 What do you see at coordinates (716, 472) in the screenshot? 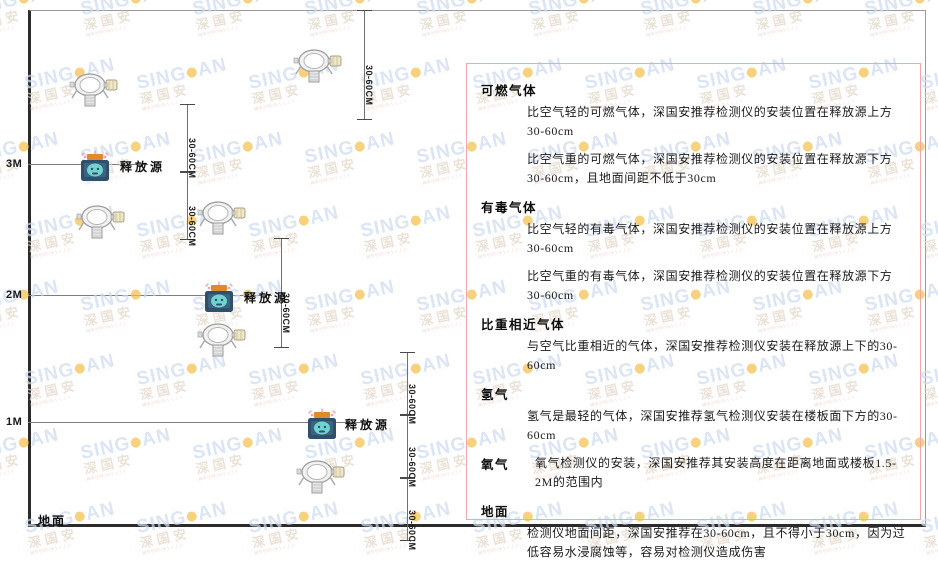
I see `panel-section-text: 氧气检测仪的安装，深国安推荐其安装高度在距离地面或楼板1.5-2M的范围内` at bounding box center [716, 472].